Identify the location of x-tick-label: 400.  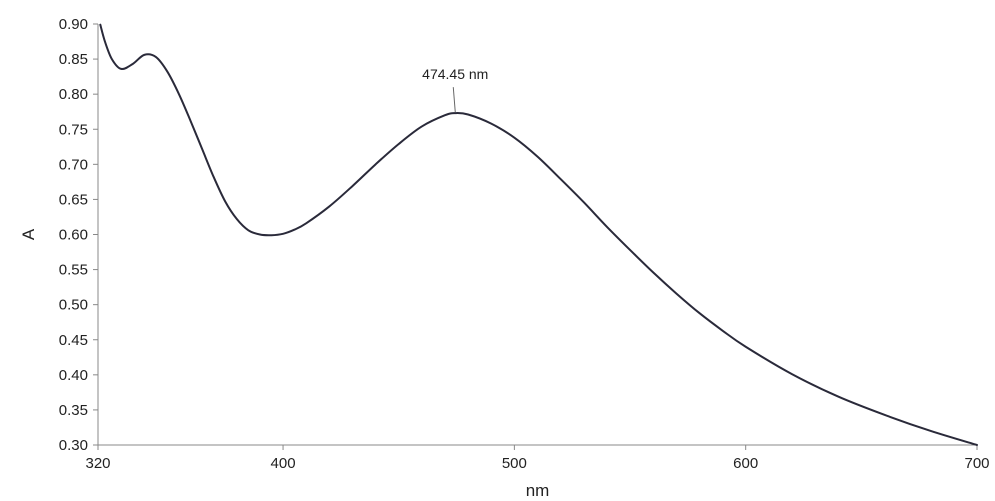
(283, 463).